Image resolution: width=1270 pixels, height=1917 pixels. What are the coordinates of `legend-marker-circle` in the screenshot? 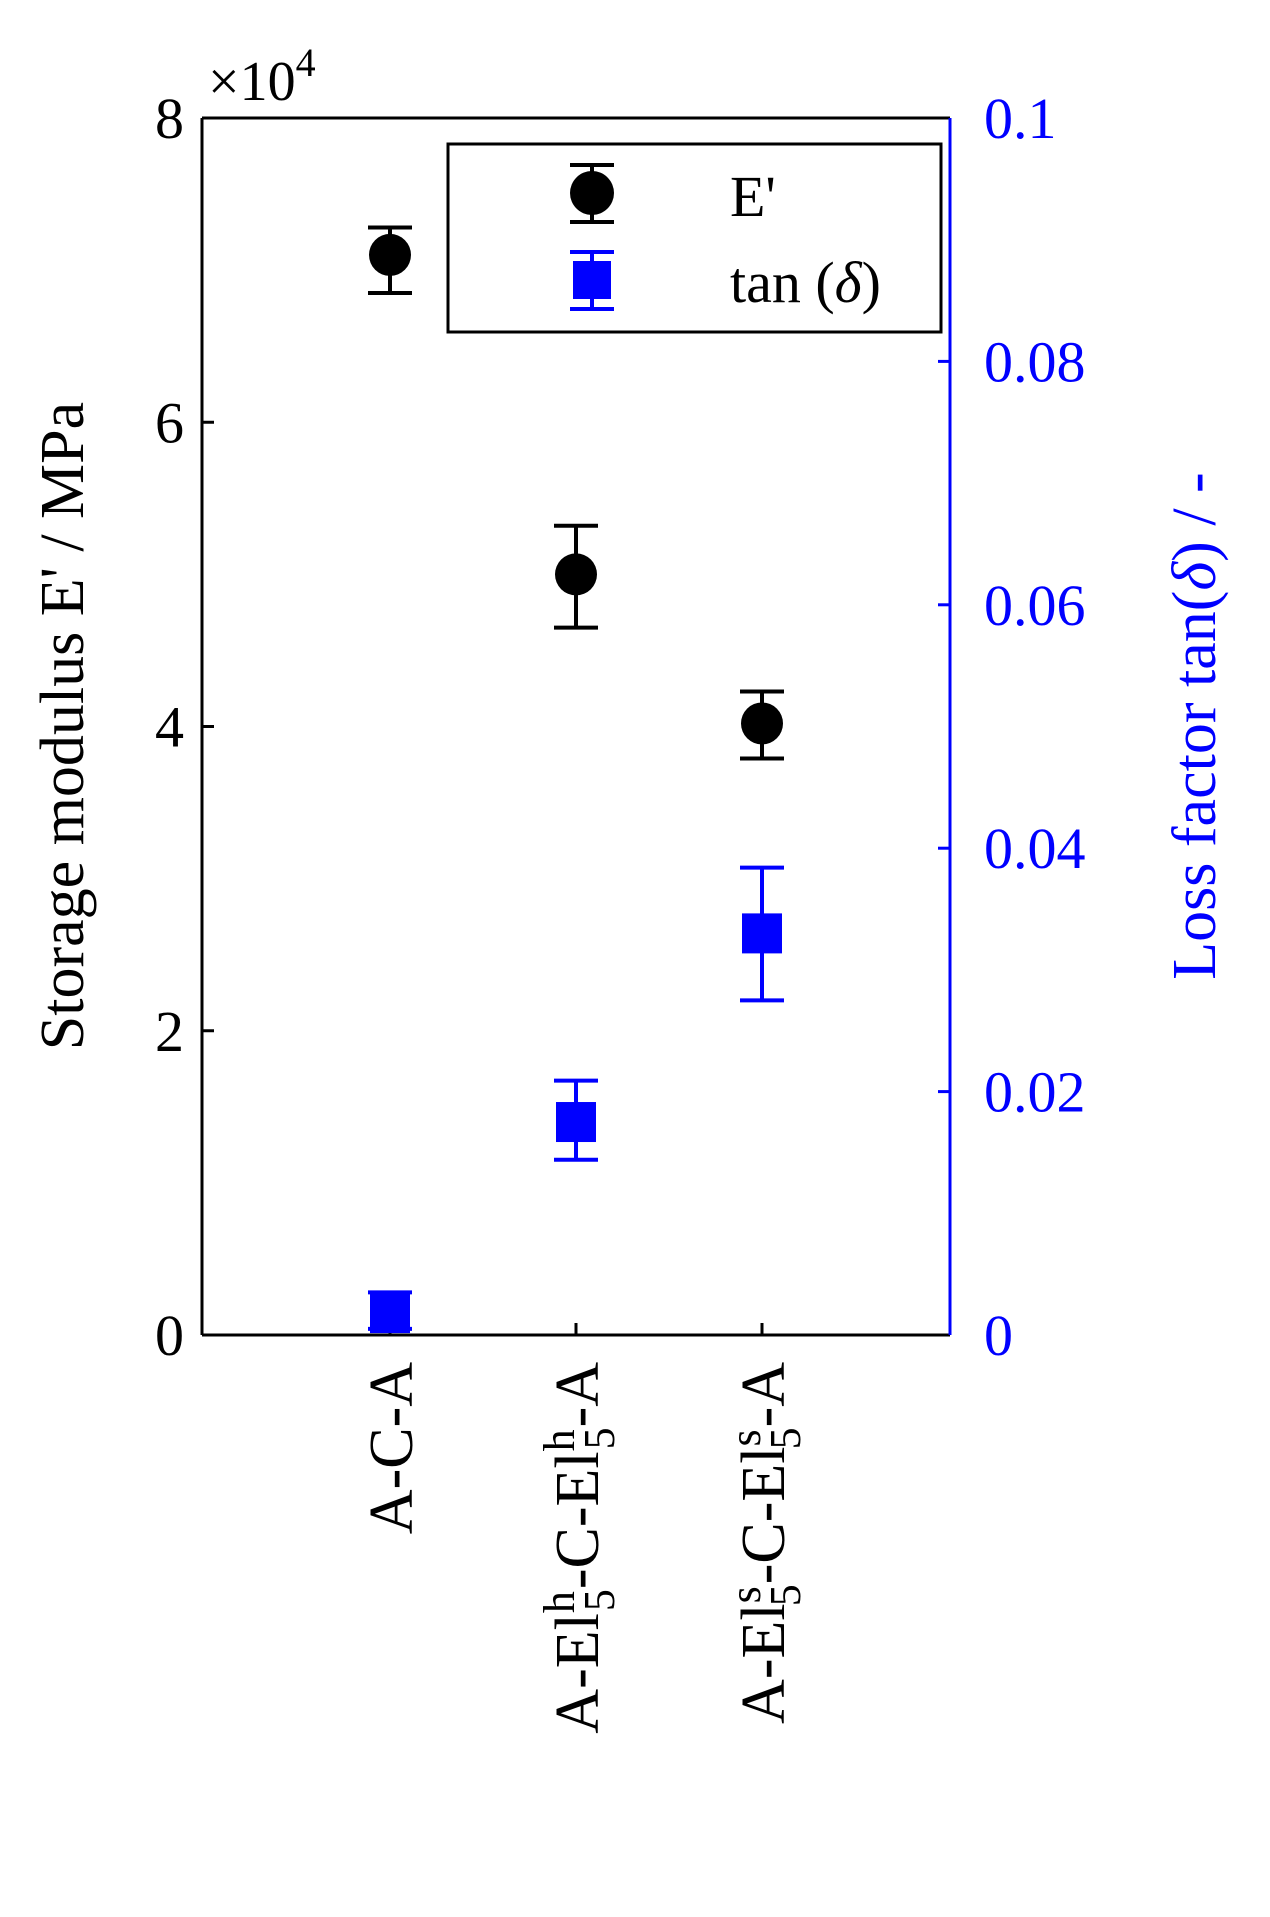 It's located at (592, 193).